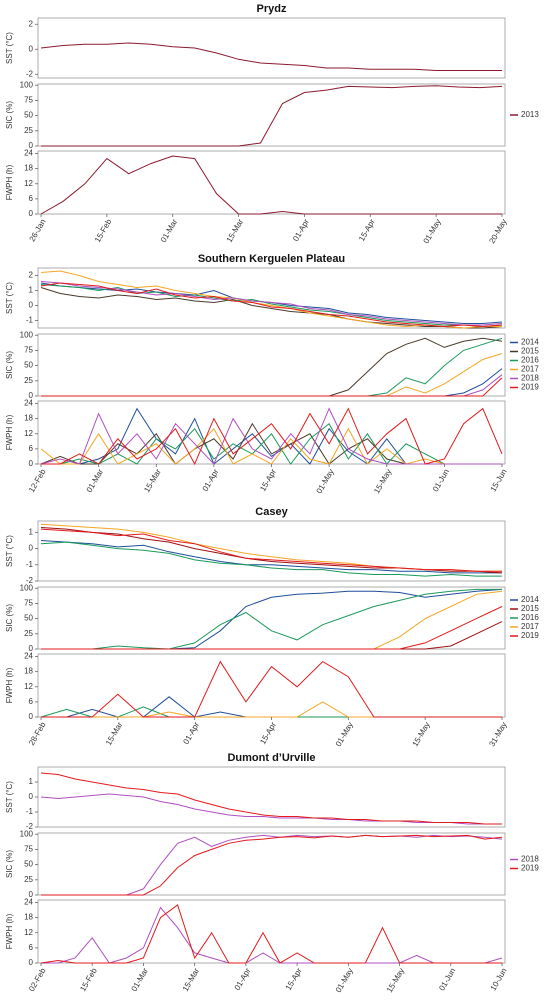 This screenshot has height=1004, width=550. I want to click on x-tick-label: 28-Feb, so click(37, 733).